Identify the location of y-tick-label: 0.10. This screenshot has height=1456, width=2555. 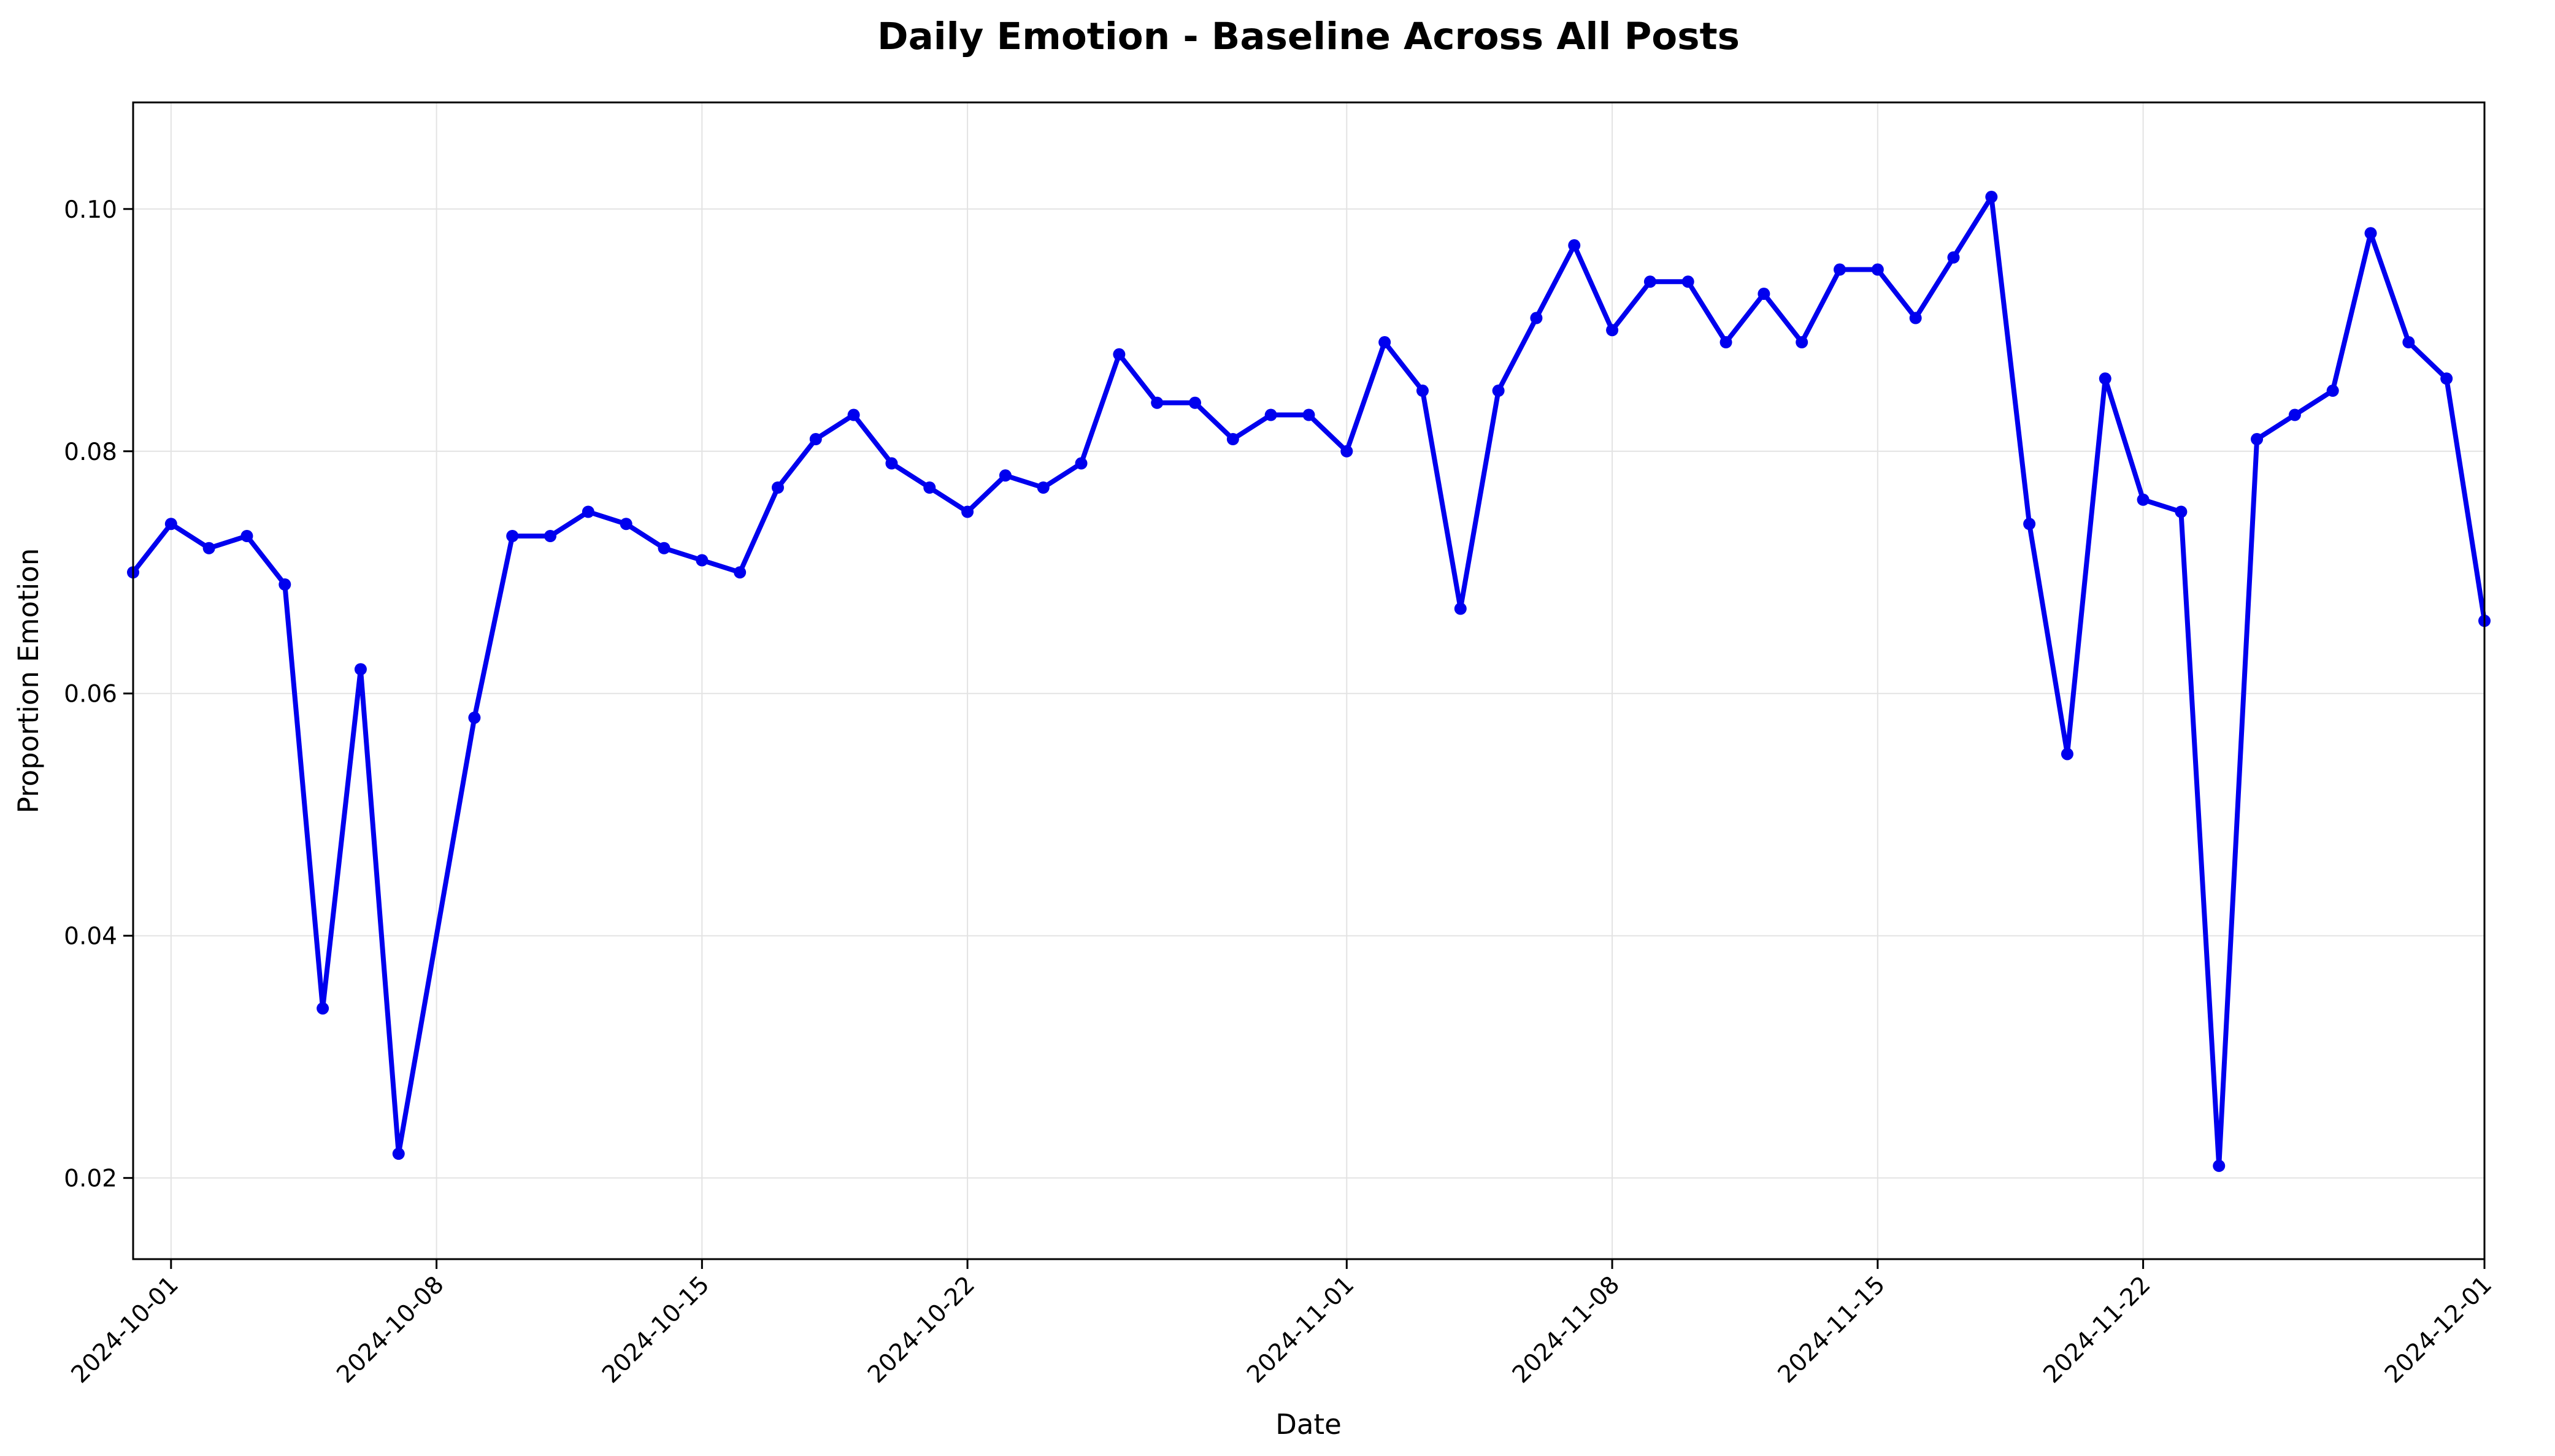
(90, 210).